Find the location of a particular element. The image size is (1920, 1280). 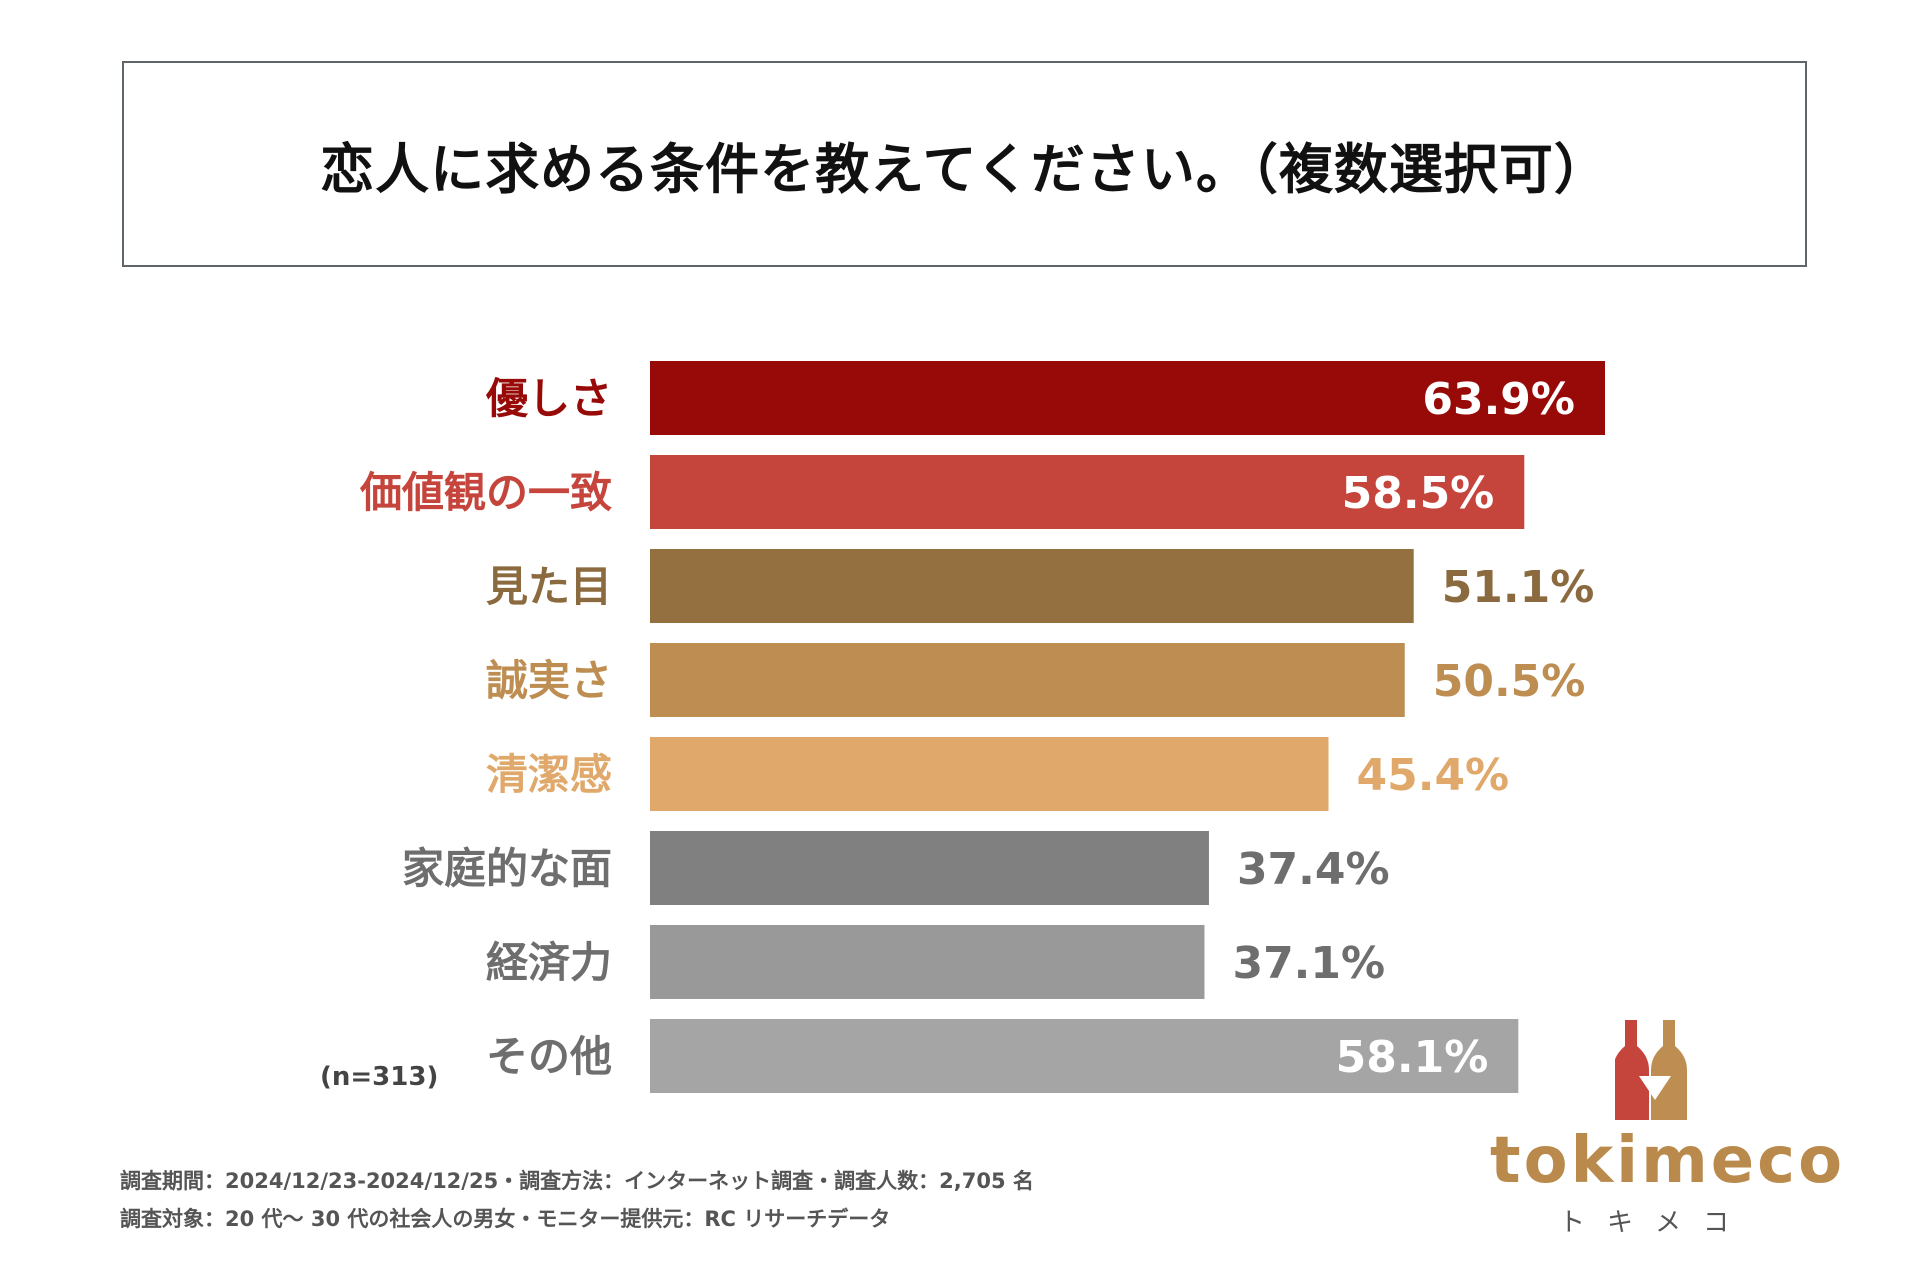

logo-wordmark: tokimeco is located at coordinates (1668, 1161).